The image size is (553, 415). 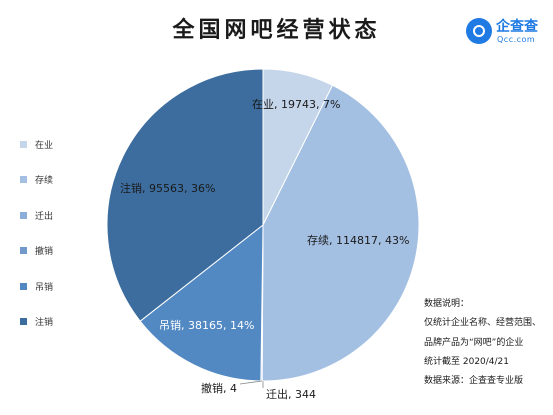 I want to click on data-label-4: 吊销, 38165, 14%, so click(x=206, y=325).